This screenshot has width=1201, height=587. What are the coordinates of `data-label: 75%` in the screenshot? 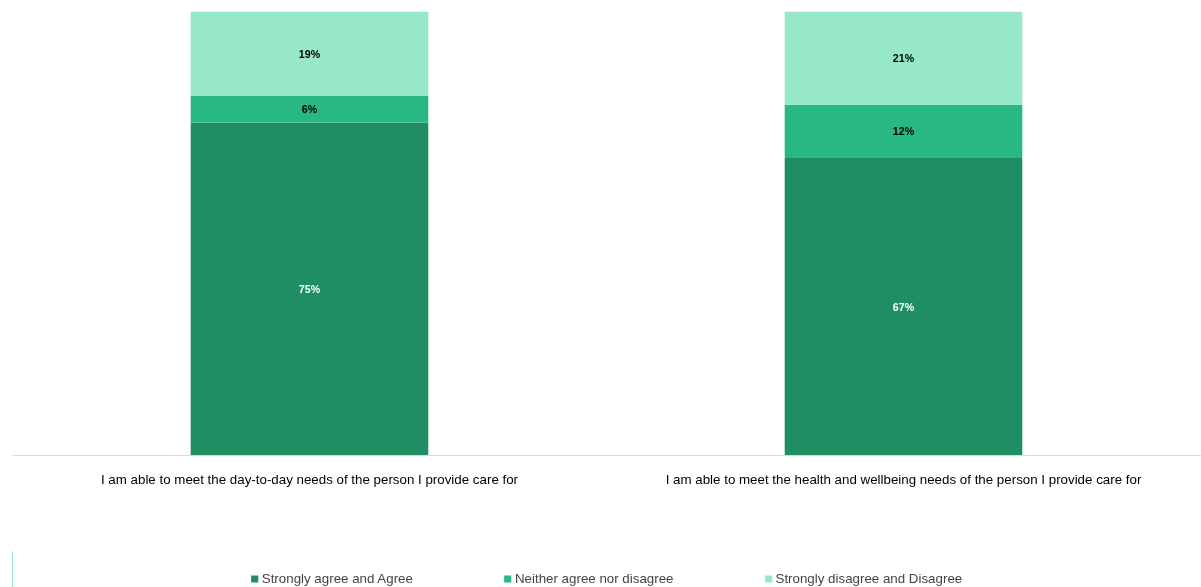 It's located at (309, 289).